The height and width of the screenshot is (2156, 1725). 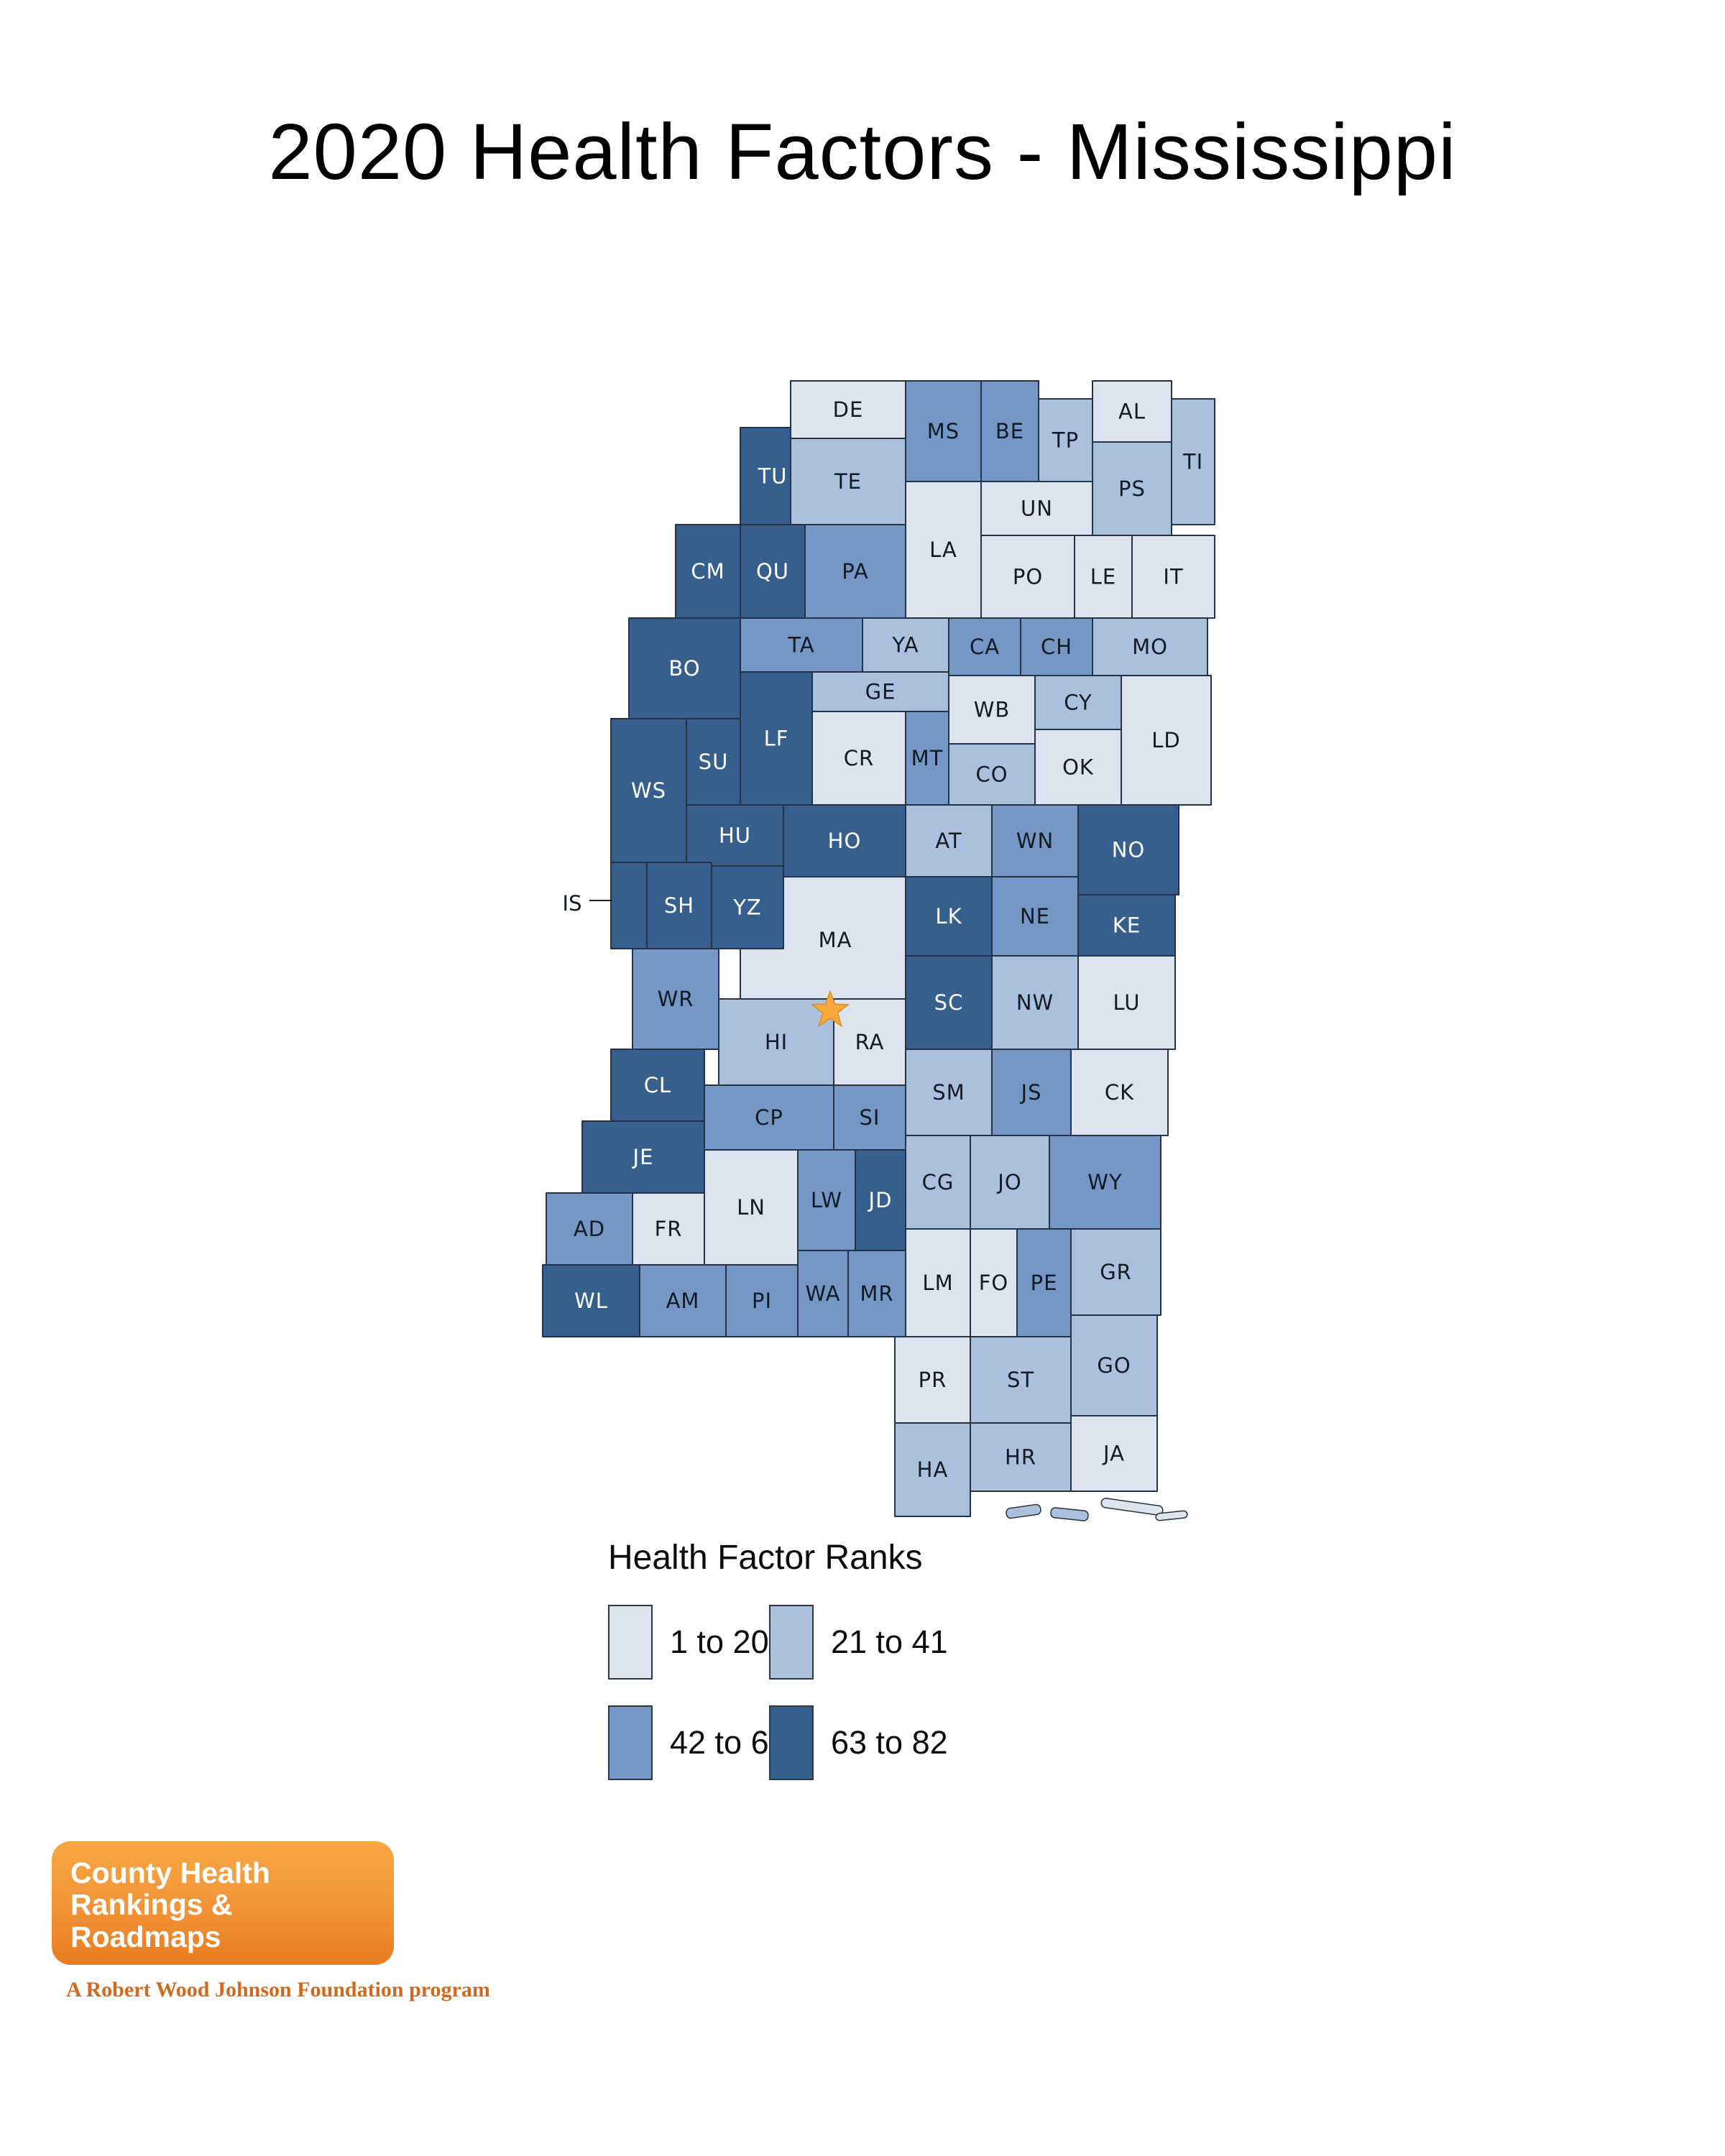 I want to click on county-label-LW: LW, so click(x=826, y=1200).